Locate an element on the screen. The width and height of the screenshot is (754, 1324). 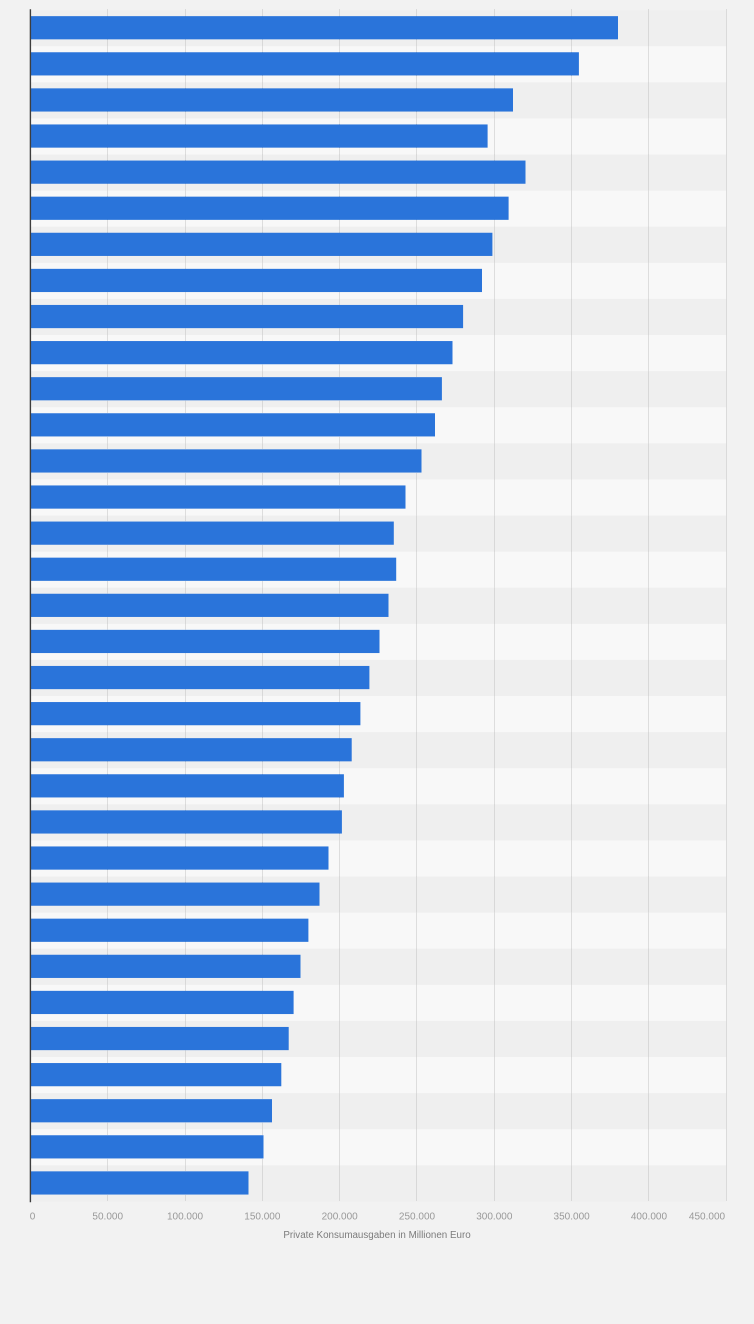
svg-text: 400.000 is located at coordinates (649, 1217).